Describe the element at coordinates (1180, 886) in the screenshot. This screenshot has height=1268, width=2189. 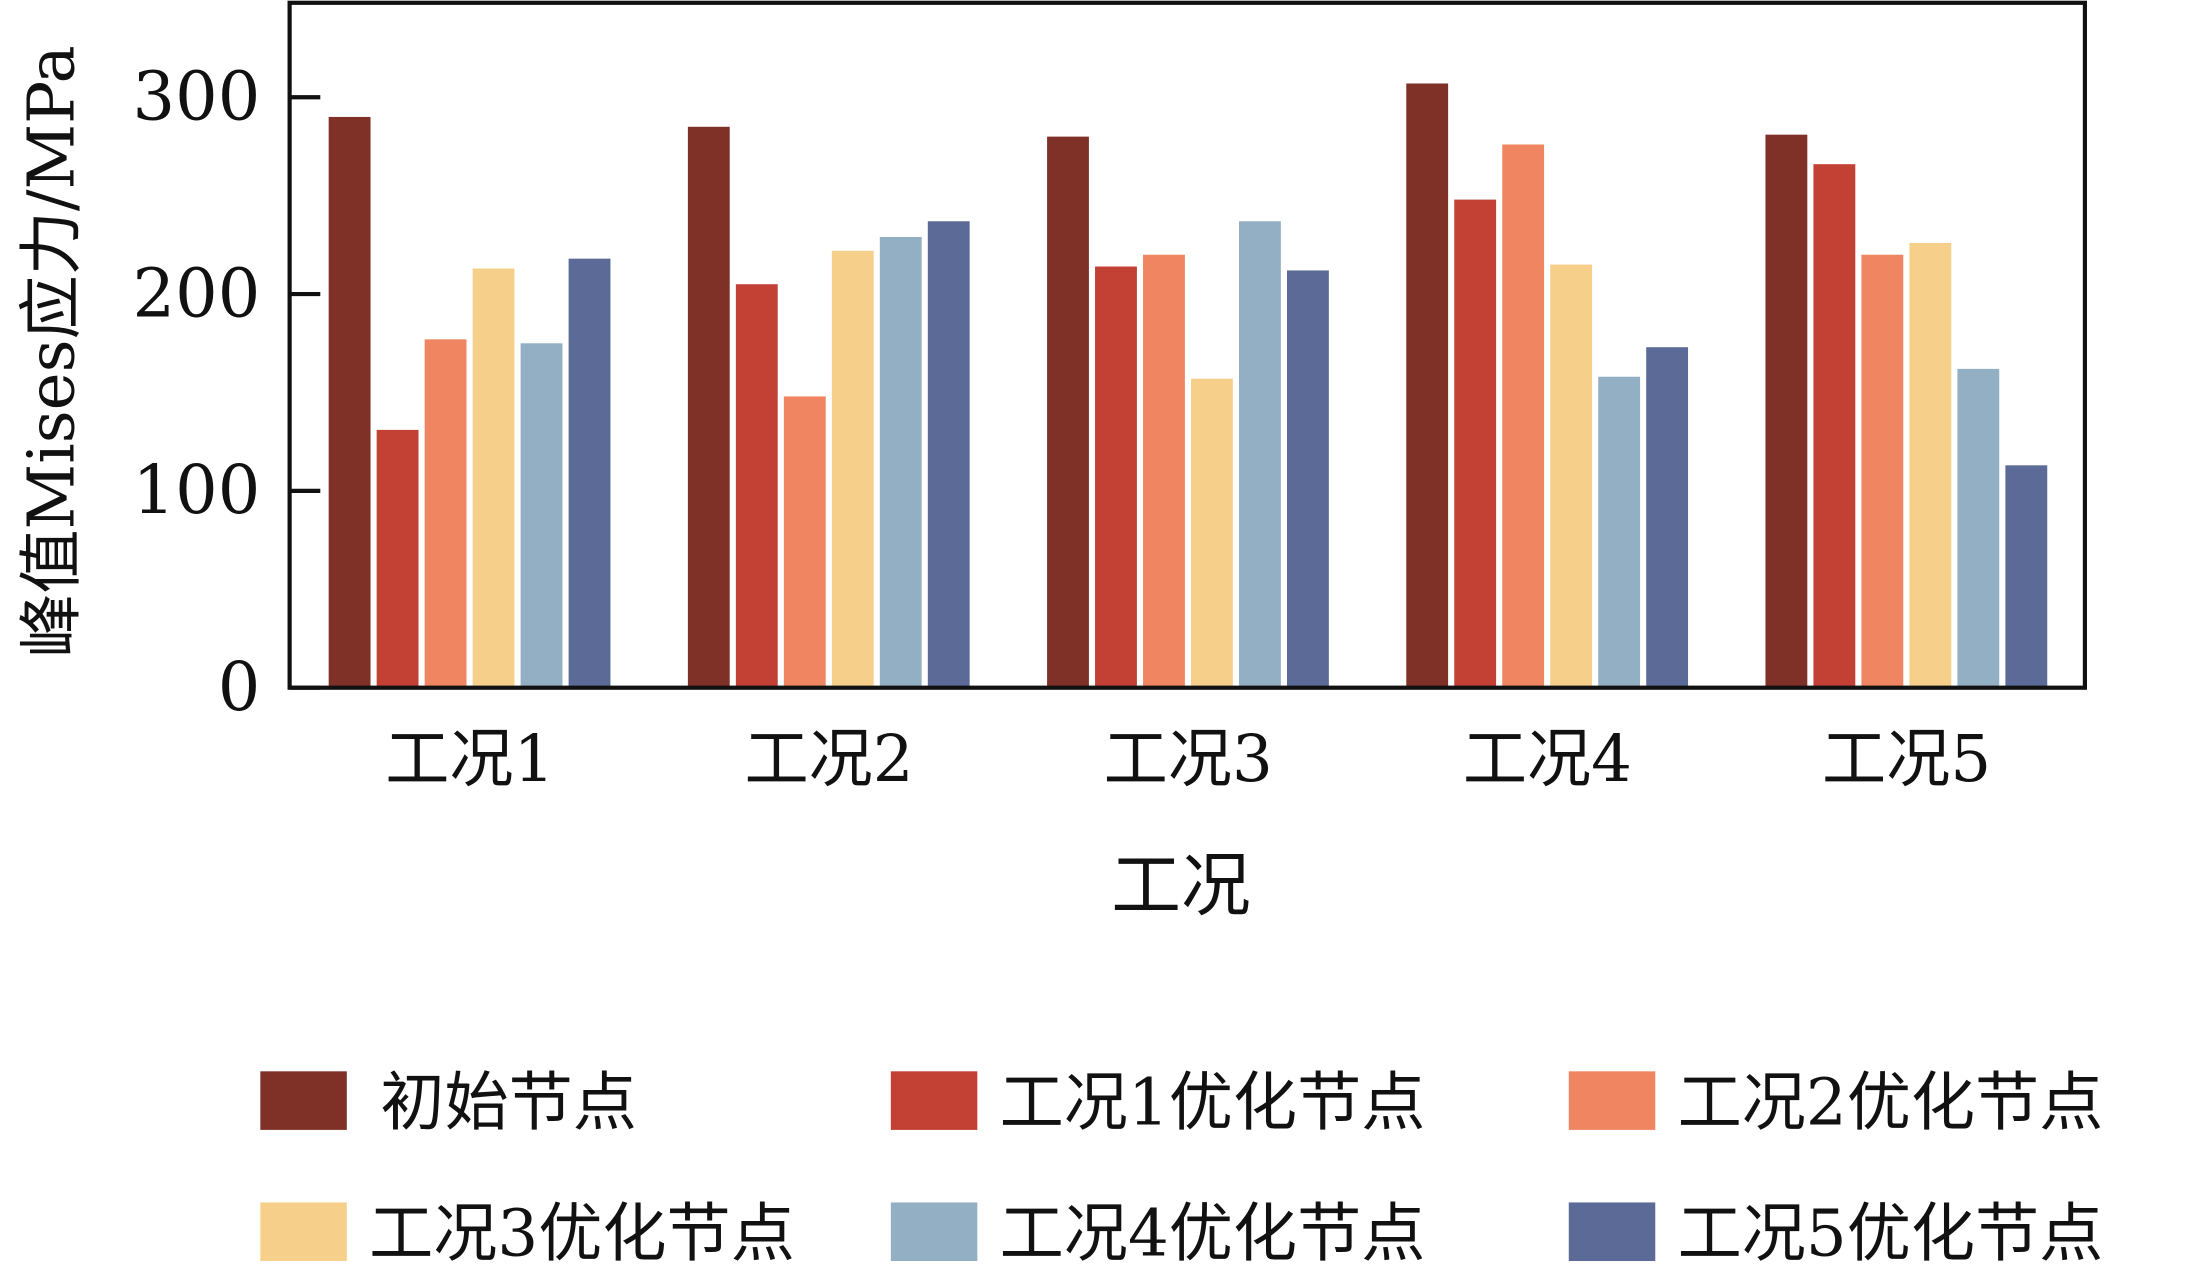
I see `x-axis-label: 工况` at that location.